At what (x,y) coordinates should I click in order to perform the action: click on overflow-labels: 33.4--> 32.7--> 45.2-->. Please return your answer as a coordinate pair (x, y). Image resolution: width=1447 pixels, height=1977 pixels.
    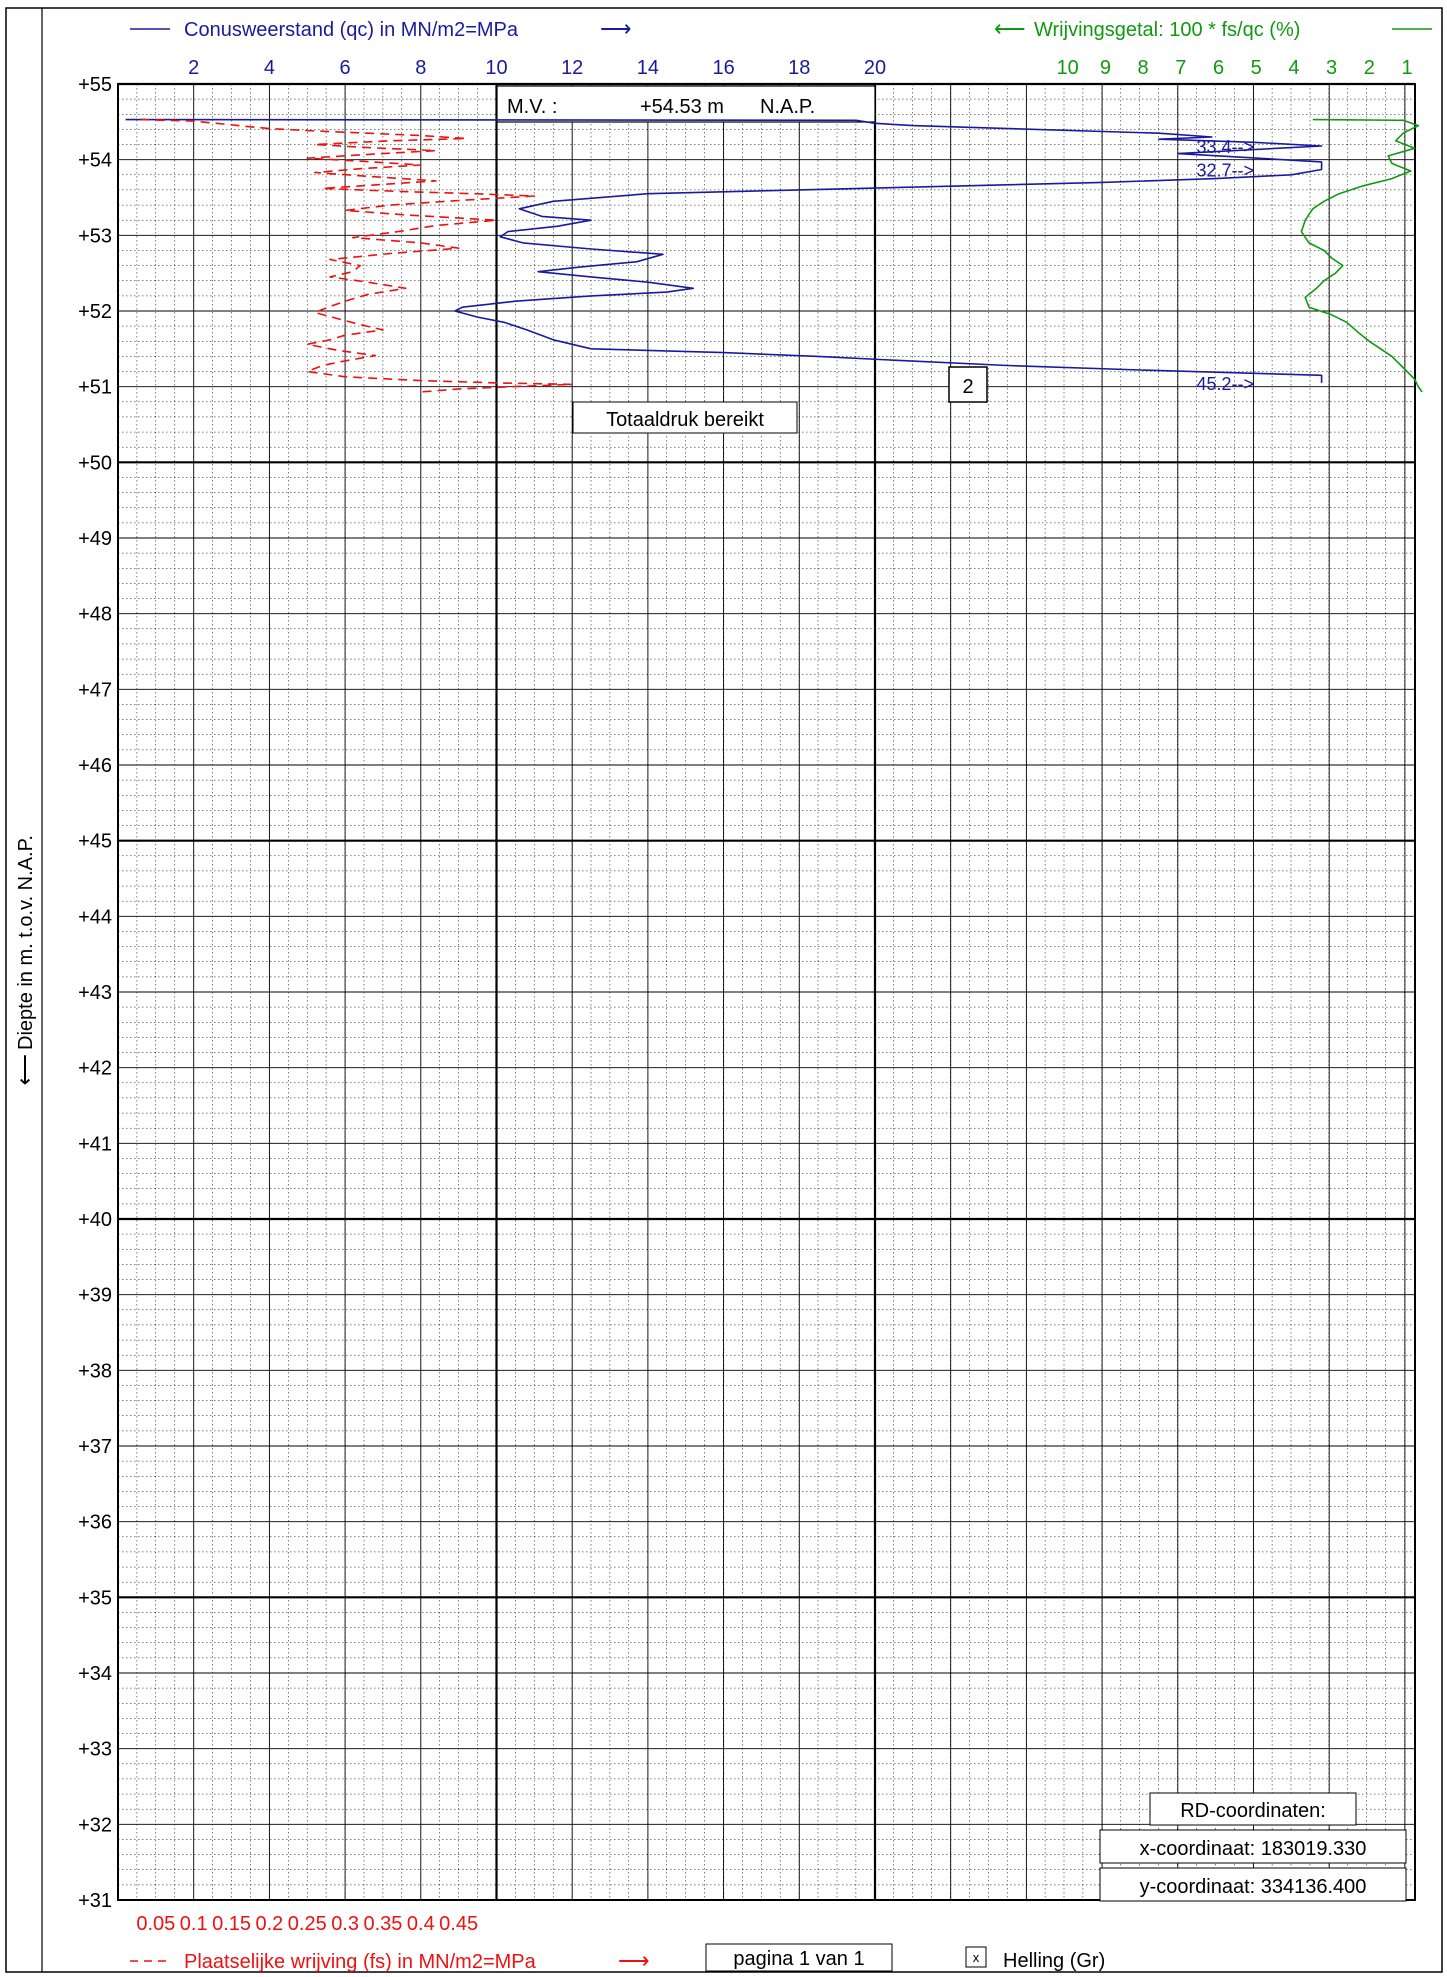
    Looking at the image, I should click on (1225, 265).